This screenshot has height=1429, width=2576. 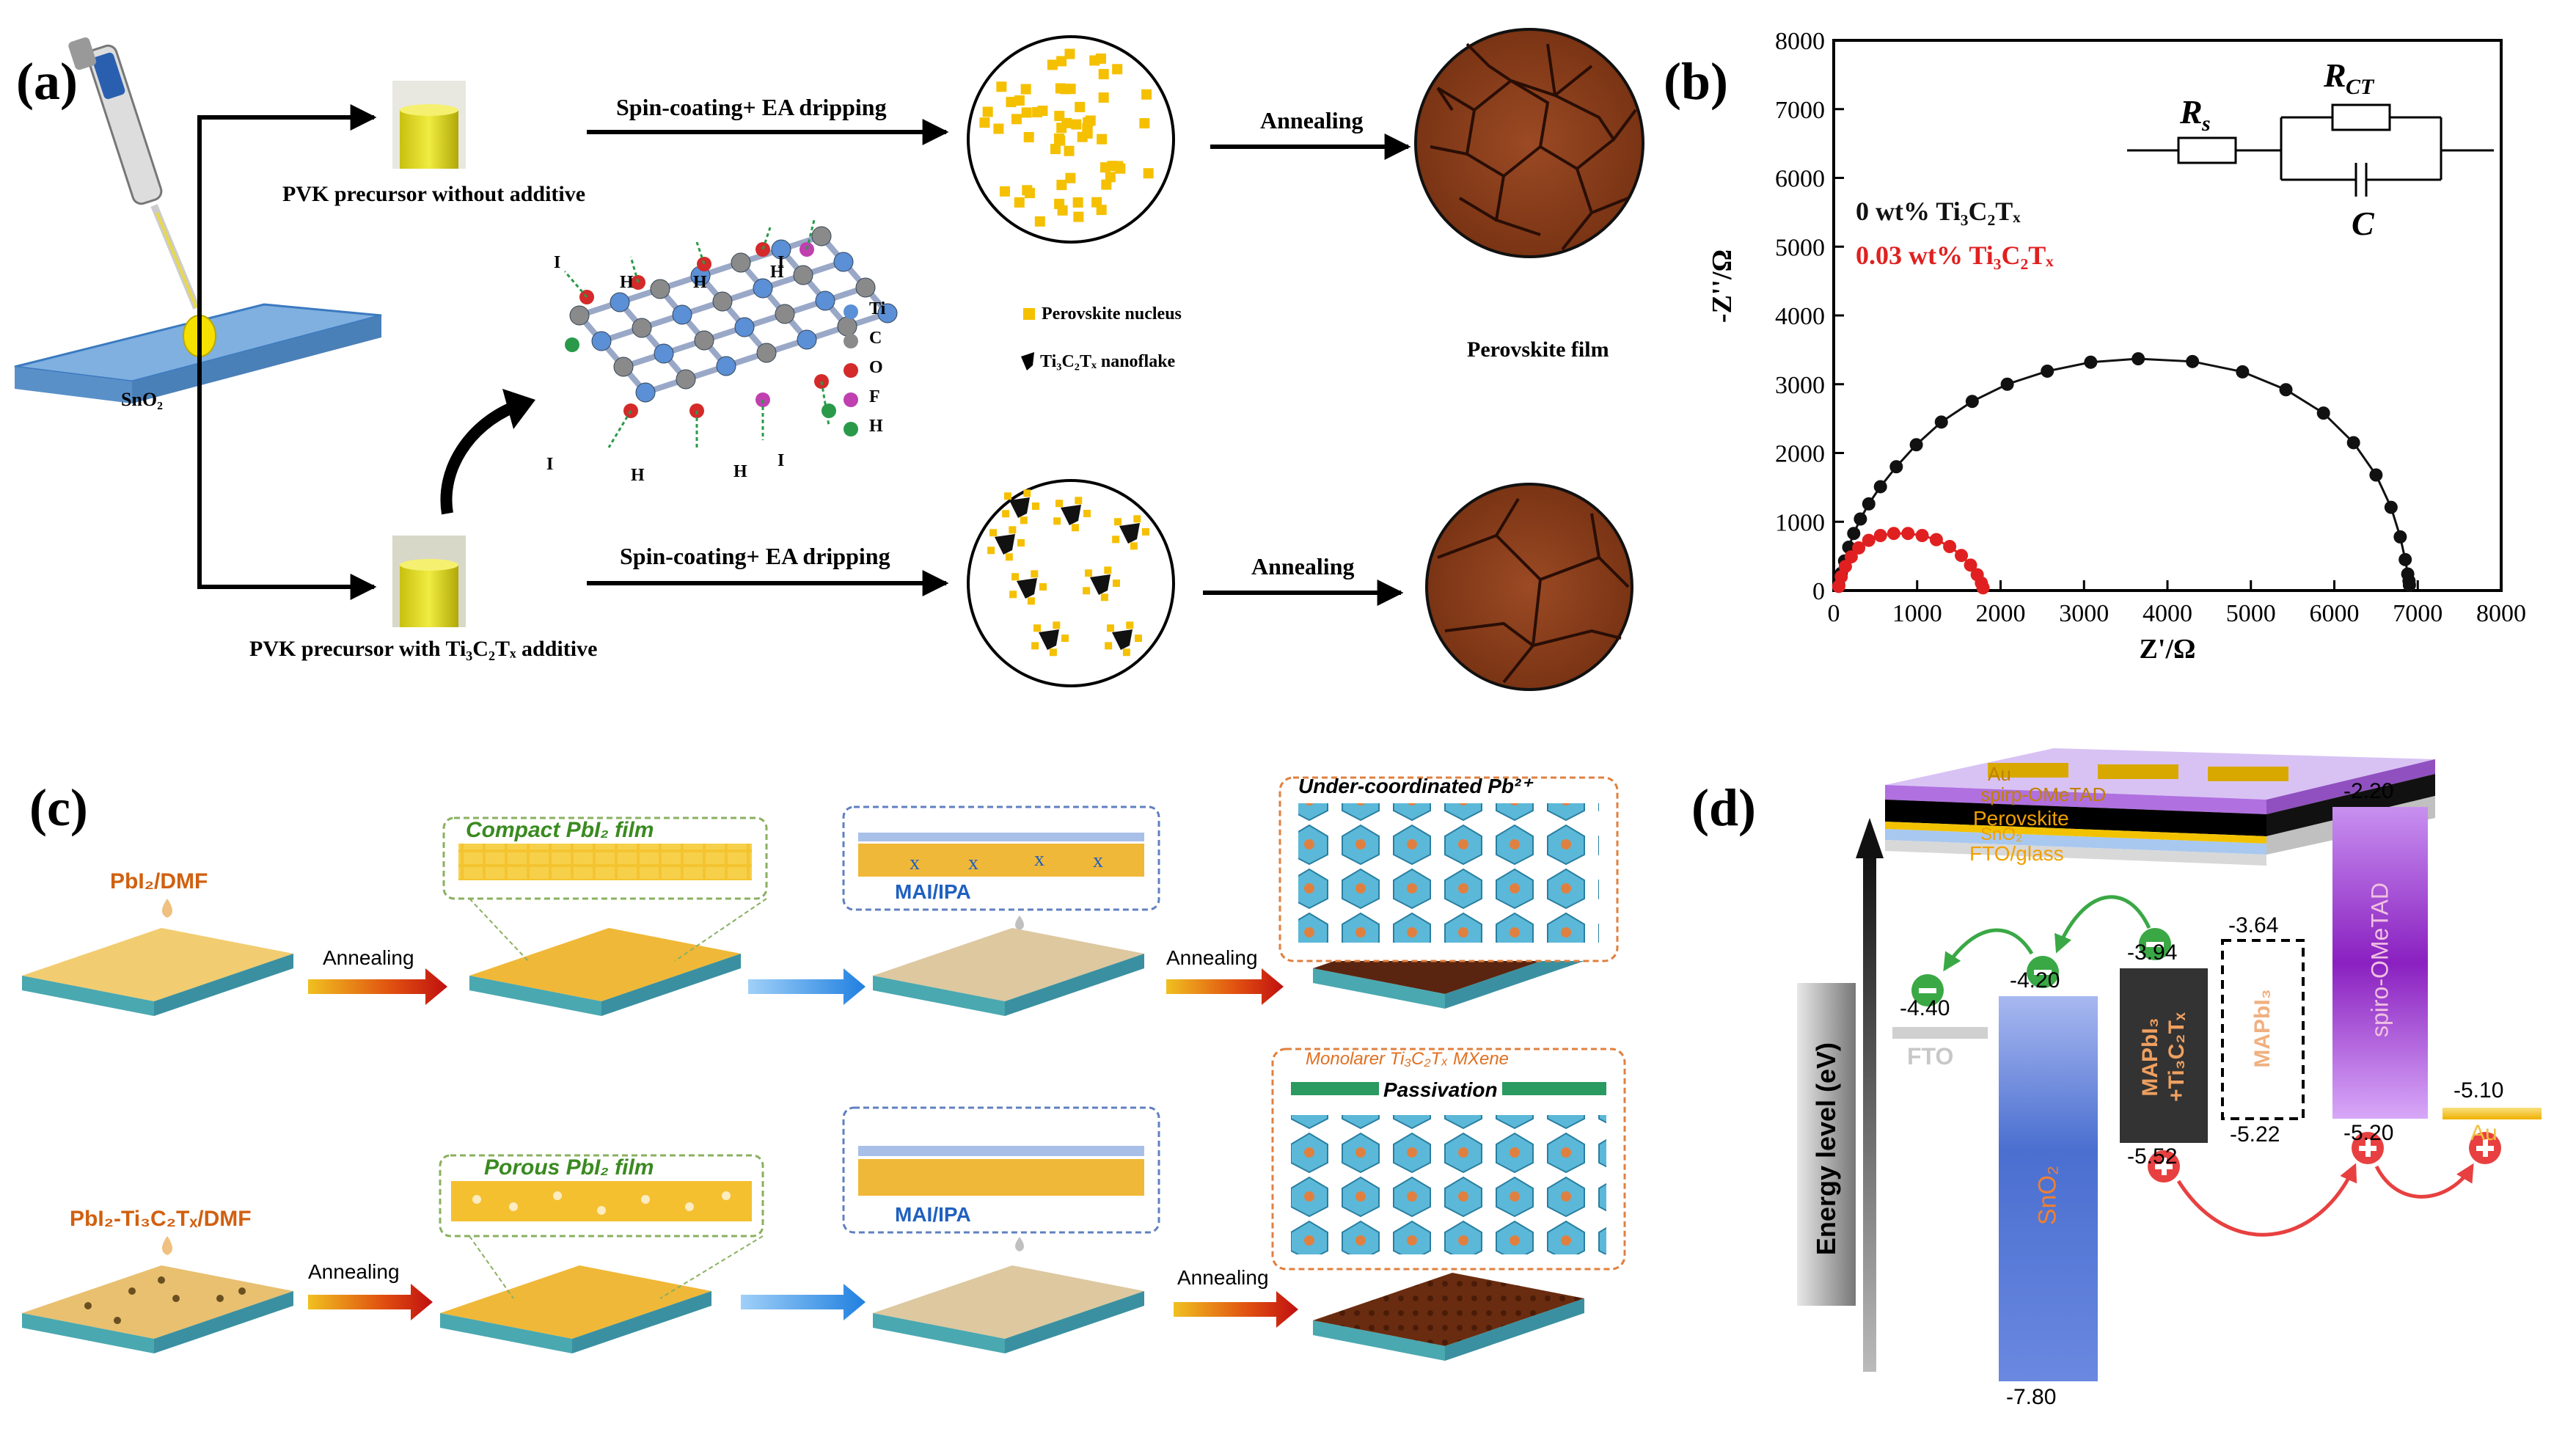 What do you see at coordinates (1448, 1317) in the screenshot?
I see `slab-perovskite-bottom` at bounding box center [1448, 1317].